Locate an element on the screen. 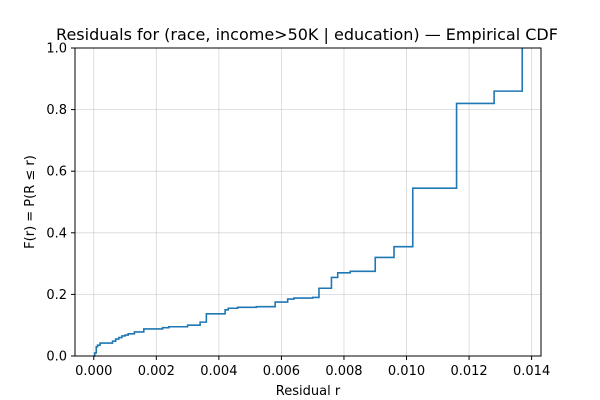 The image size is (600, 400). y-tick-label: 0.4 is located at coordinates (56, 233).